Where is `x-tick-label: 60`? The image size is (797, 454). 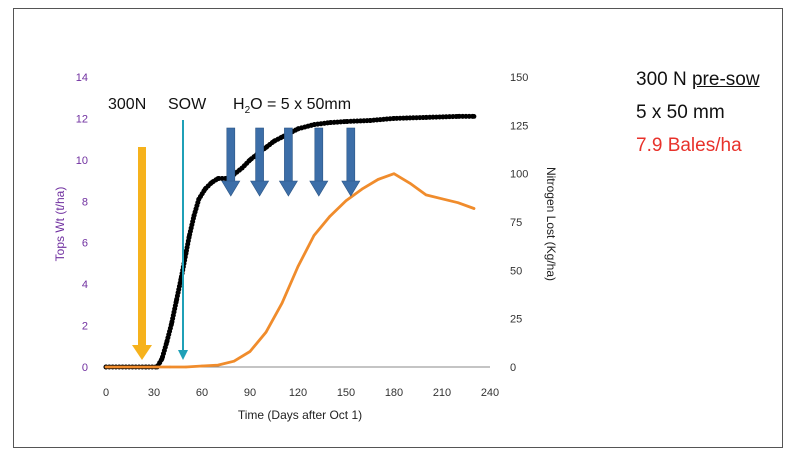
x-tick-label: 60 is located at coordinates (202, 393).